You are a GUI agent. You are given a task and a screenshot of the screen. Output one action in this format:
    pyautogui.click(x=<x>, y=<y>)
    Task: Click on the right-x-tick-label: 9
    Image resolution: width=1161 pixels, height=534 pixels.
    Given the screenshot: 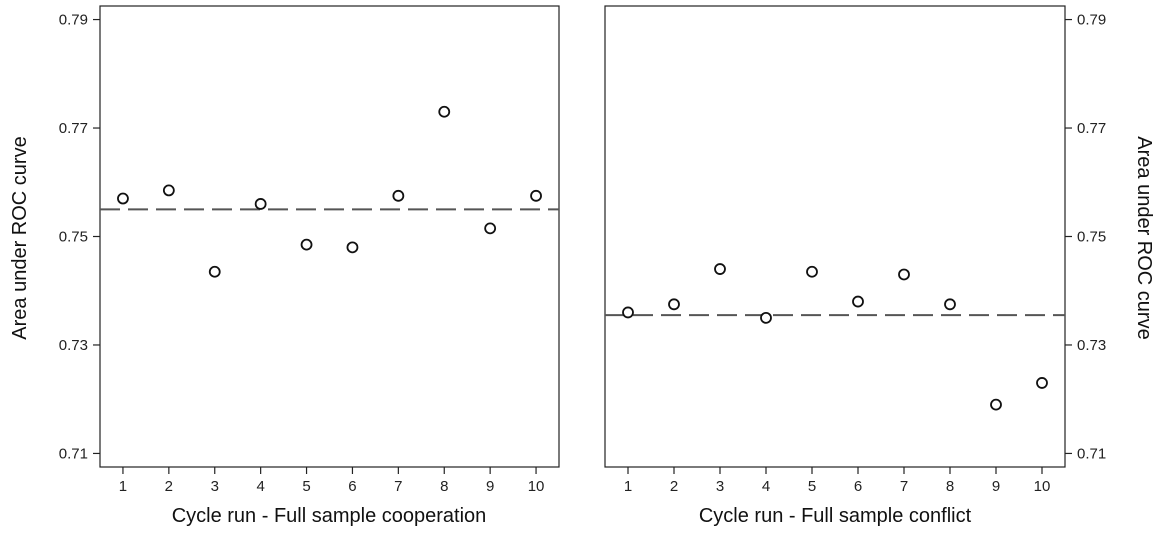 What is the action you would take?
    pyautogui.click(x=996, y=486)
    